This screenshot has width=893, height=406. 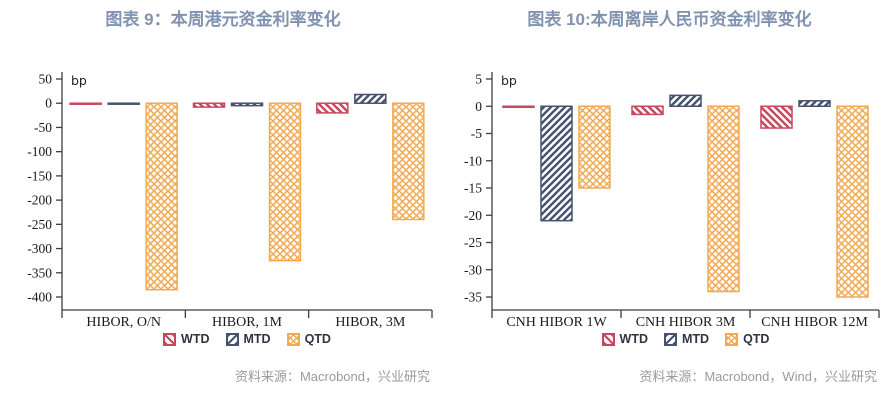 I want to click on y-tick-label: 5, so click(x=478, y=79).